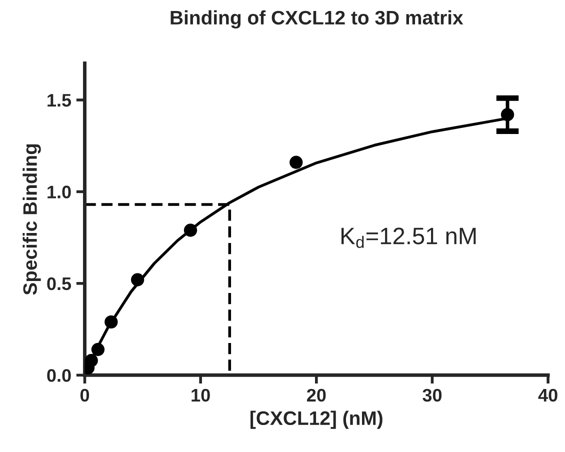 The width and height of the screenshot is (565, 452). I want to click on annotation: K$_{d}$=12.51 nM, so click(409, 238).